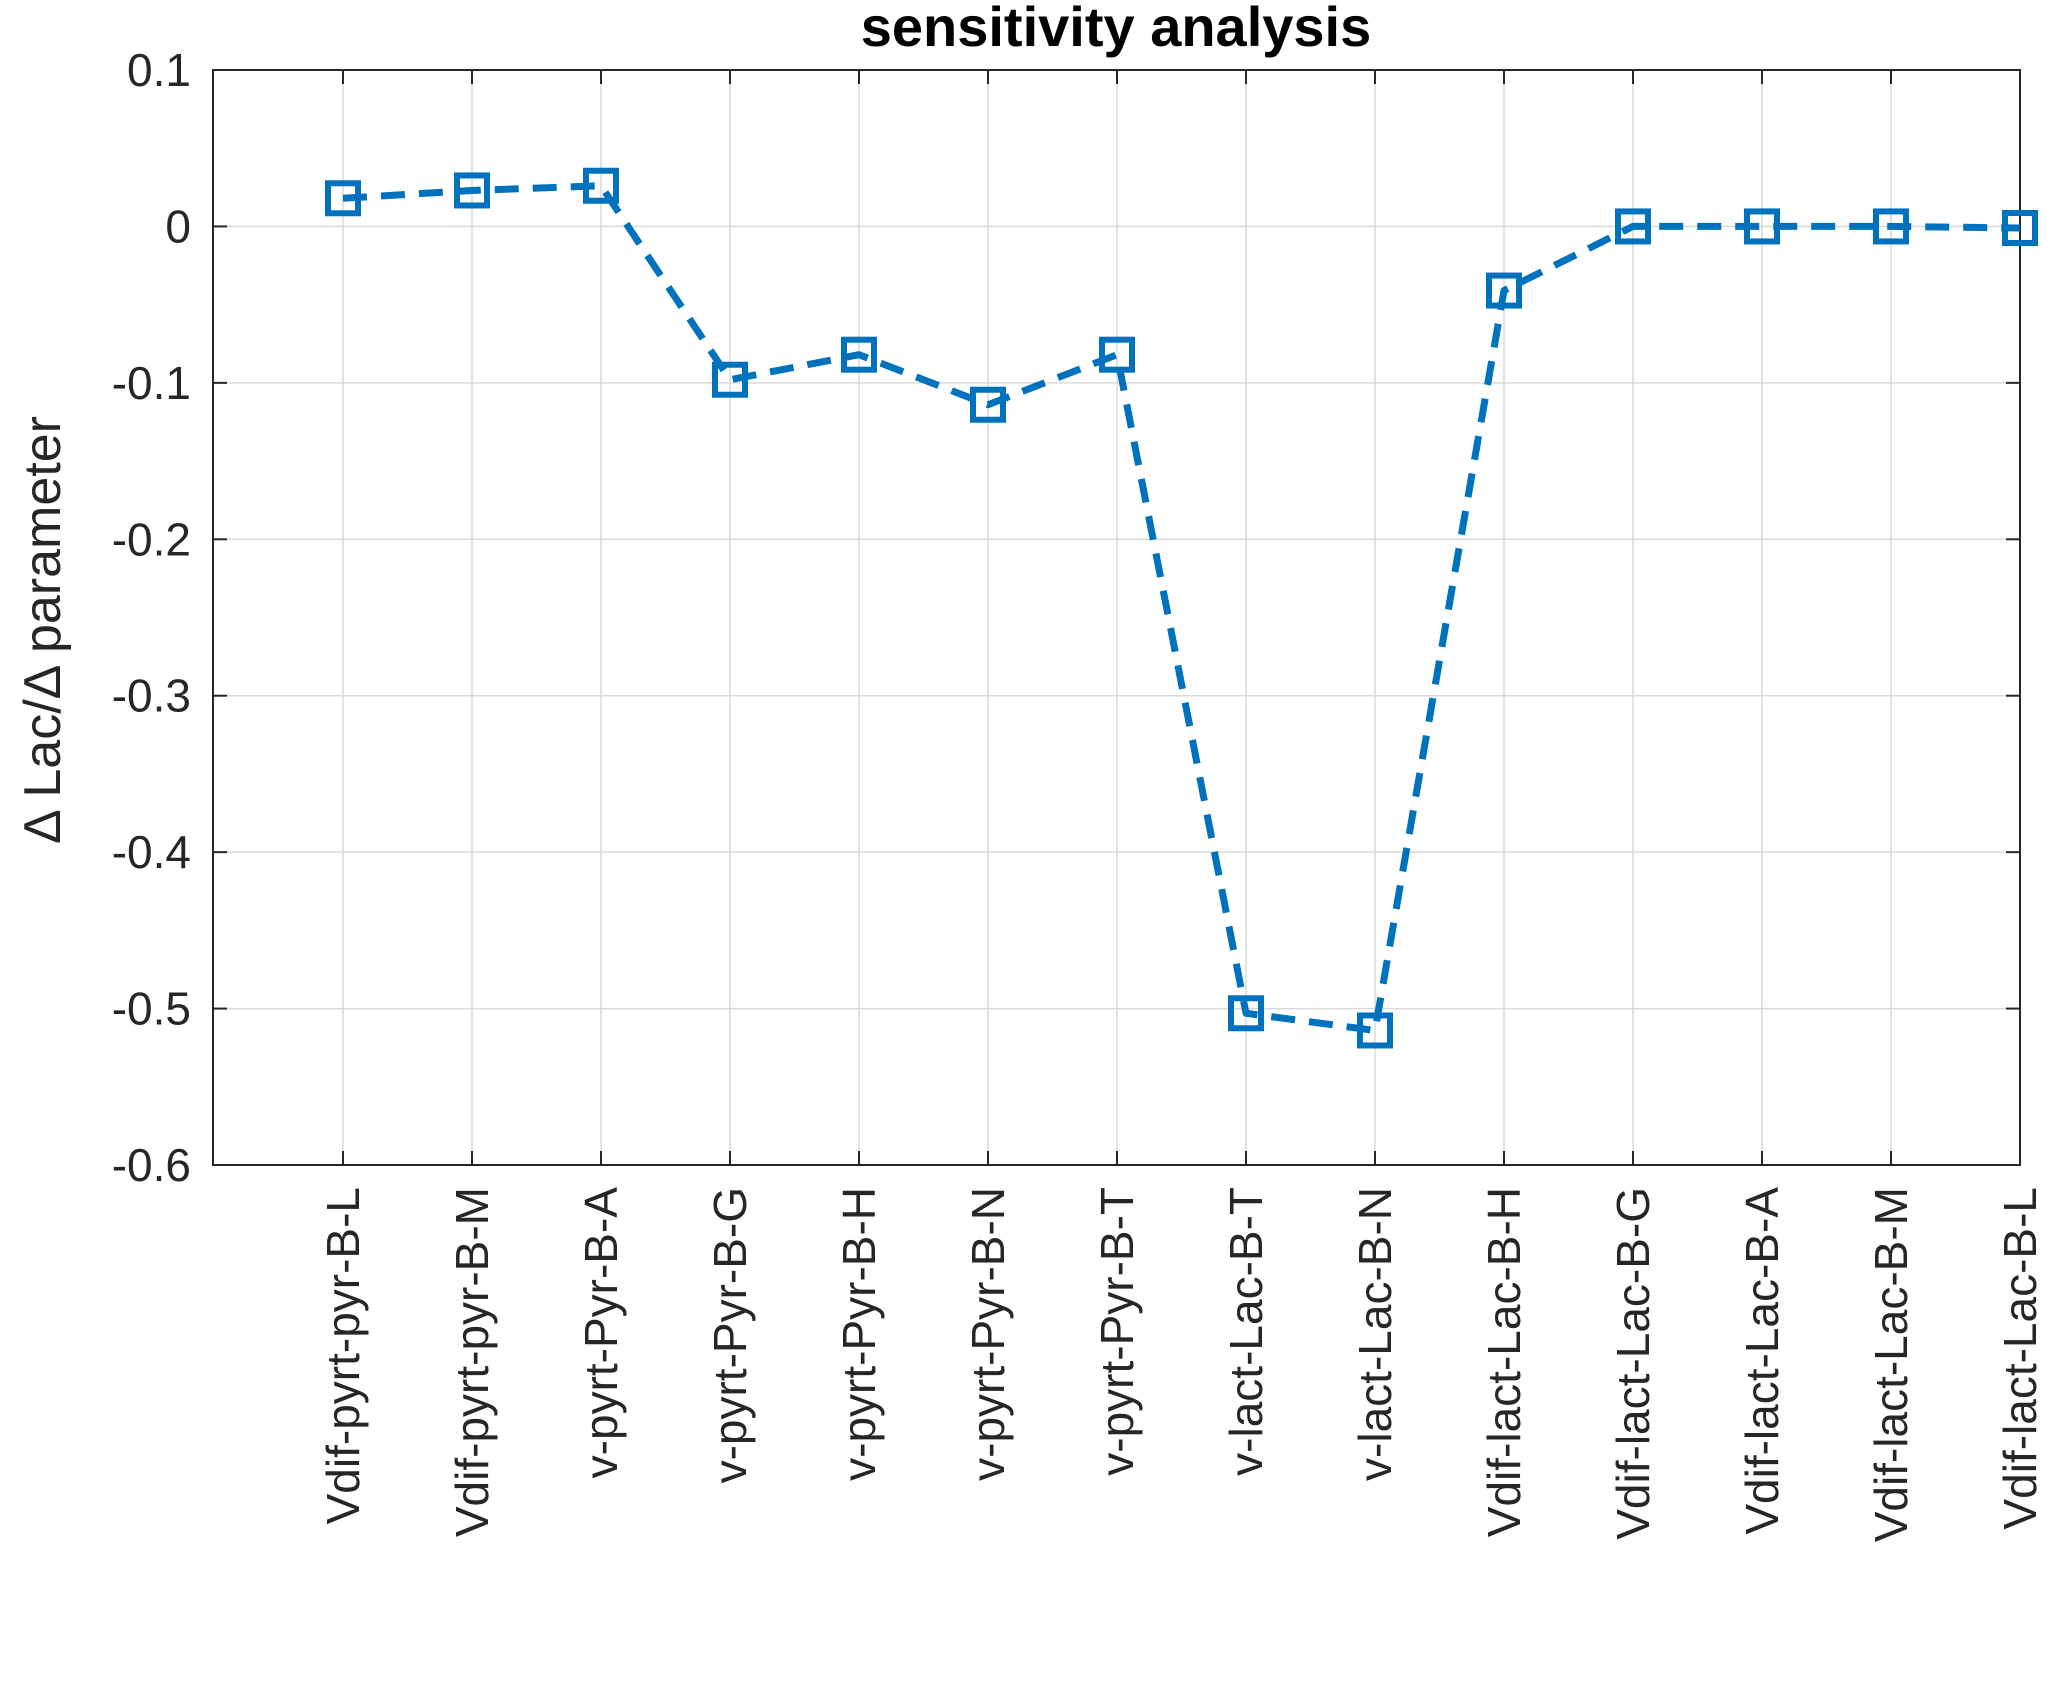 The height and width of the screenshot is (1692, 2047). I want to click on y-tick-label: -0.3, so click(151, 696).